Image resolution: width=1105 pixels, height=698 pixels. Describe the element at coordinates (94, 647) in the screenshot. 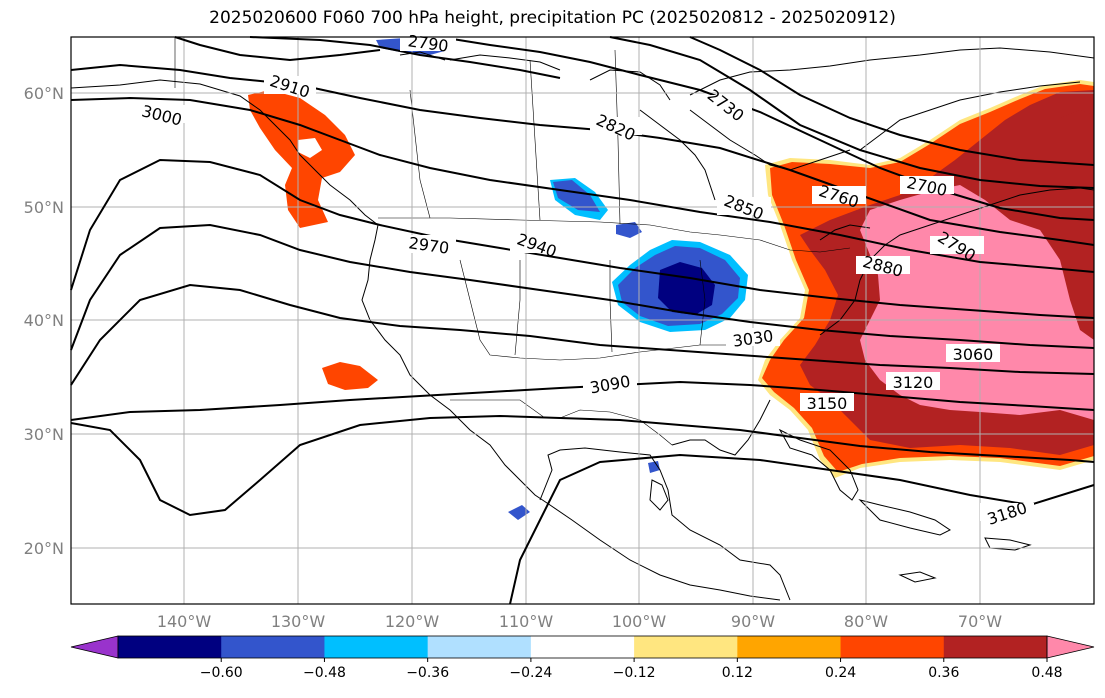

I see `colorbar-arrow-left` at that location.